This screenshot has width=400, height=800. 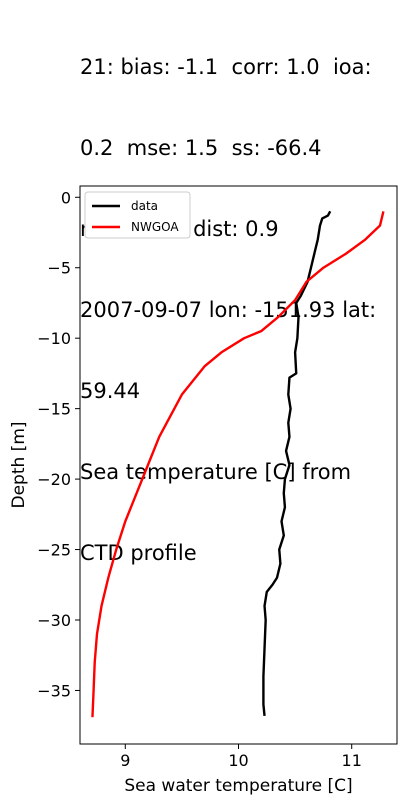 I want to click on legend-label-data: data, so click(x=144, y=206).